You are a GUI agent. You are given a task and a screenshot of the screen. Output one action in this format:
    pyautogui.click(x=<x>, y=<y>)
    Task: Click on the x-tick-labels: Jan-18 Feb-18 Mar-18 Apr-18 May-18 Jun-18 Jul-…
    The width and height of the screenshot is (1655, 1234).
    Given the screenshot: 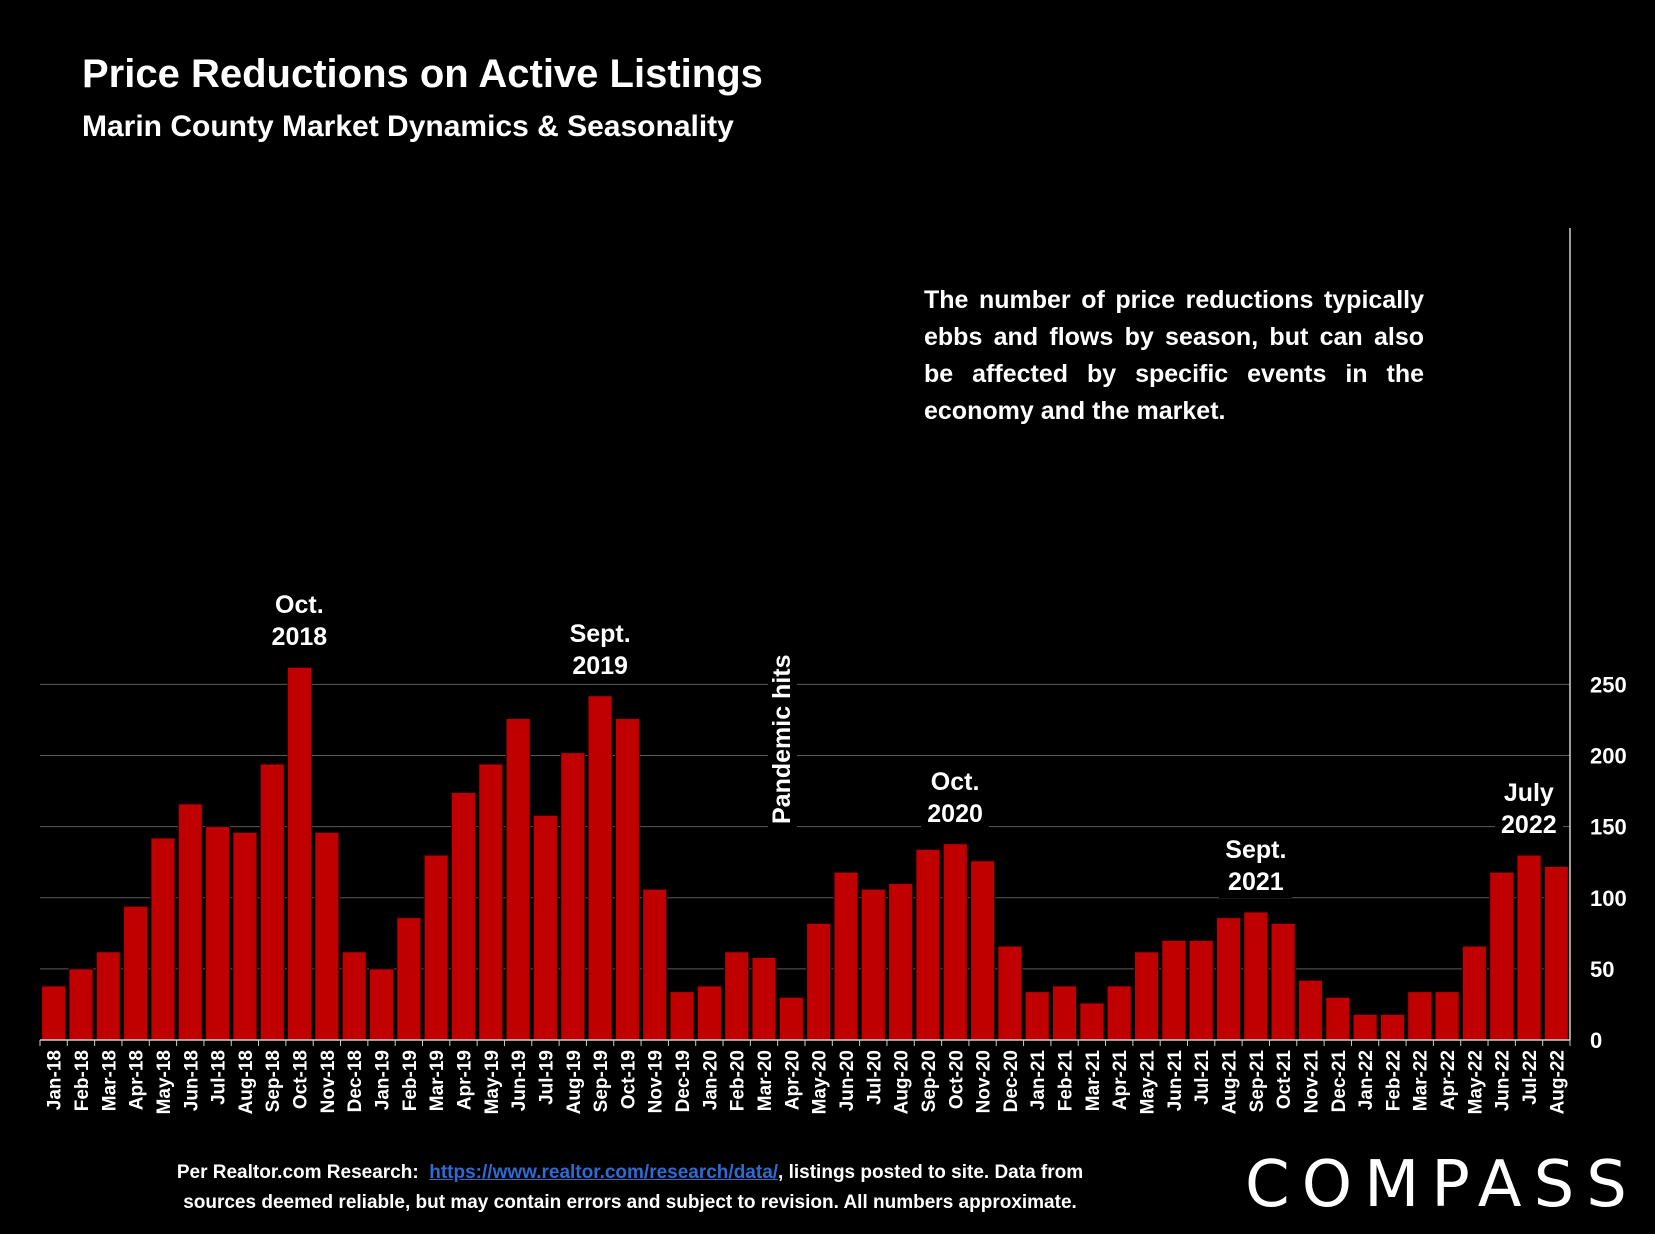 What is the action you would take?
    pyautogui.click(x=807, y=1082)
    